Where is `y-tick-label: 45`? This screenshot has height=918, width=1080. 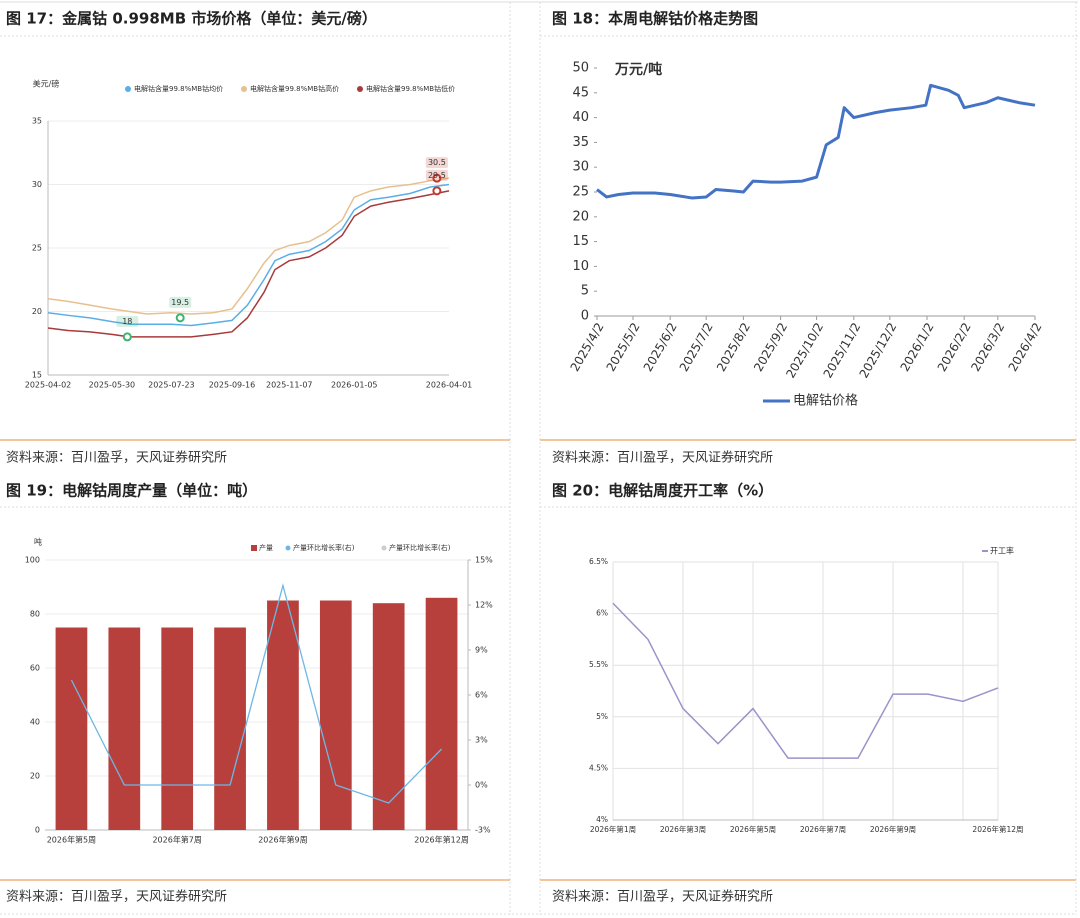 y-tick-label: 45 is located at coordinates (580, 92).